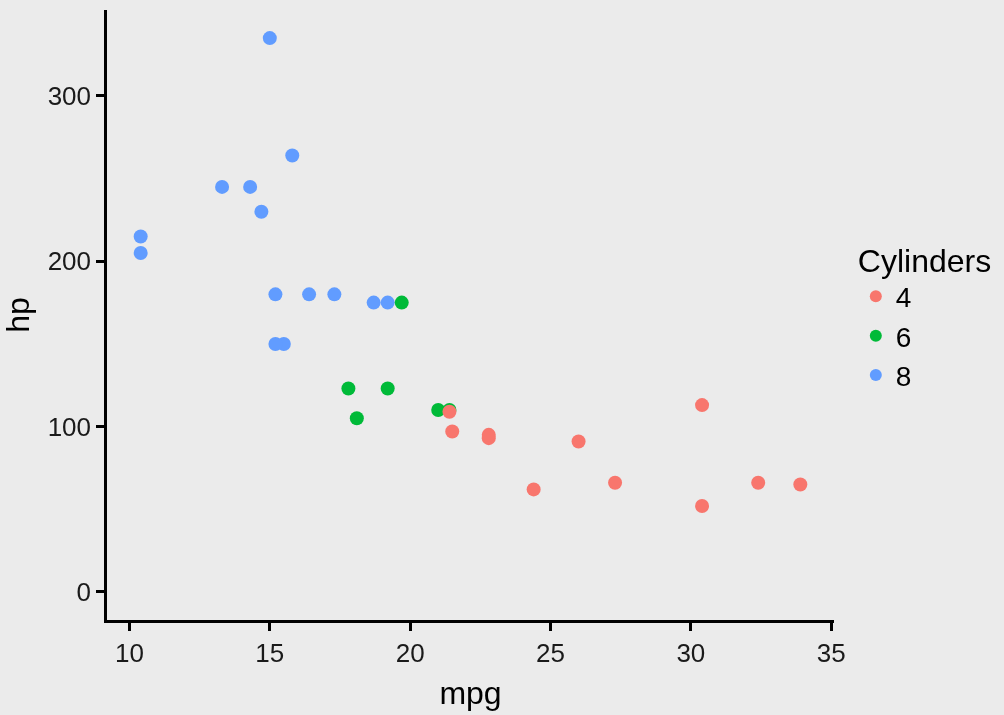  What do you see at coordinates (550, 652) in the screenshot?
I see `x-tick-label: 25` at bounding box center [550, 652].